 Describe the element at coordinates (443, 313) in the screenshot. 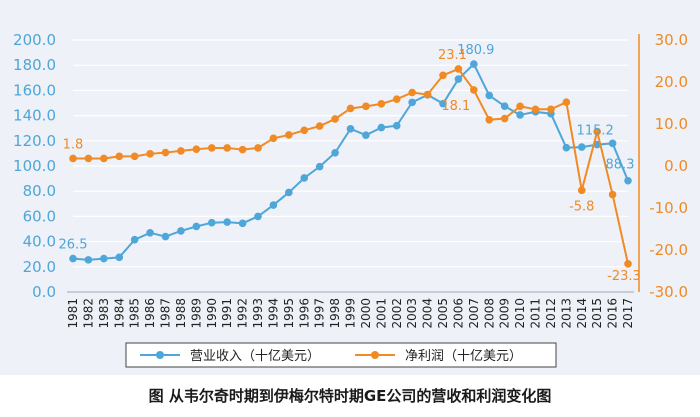

I see `x-tick-label: 2005` at that location.